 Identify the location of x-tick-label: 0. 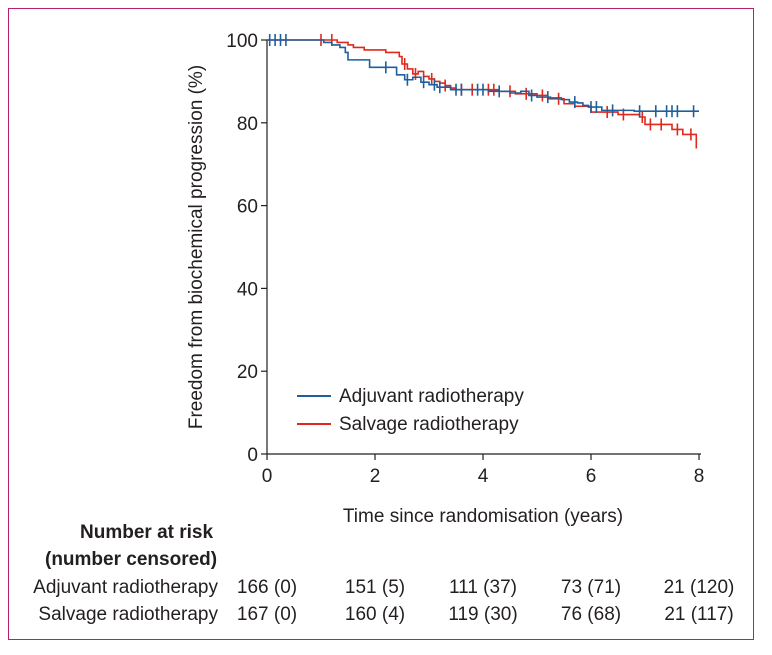
(267, 476).